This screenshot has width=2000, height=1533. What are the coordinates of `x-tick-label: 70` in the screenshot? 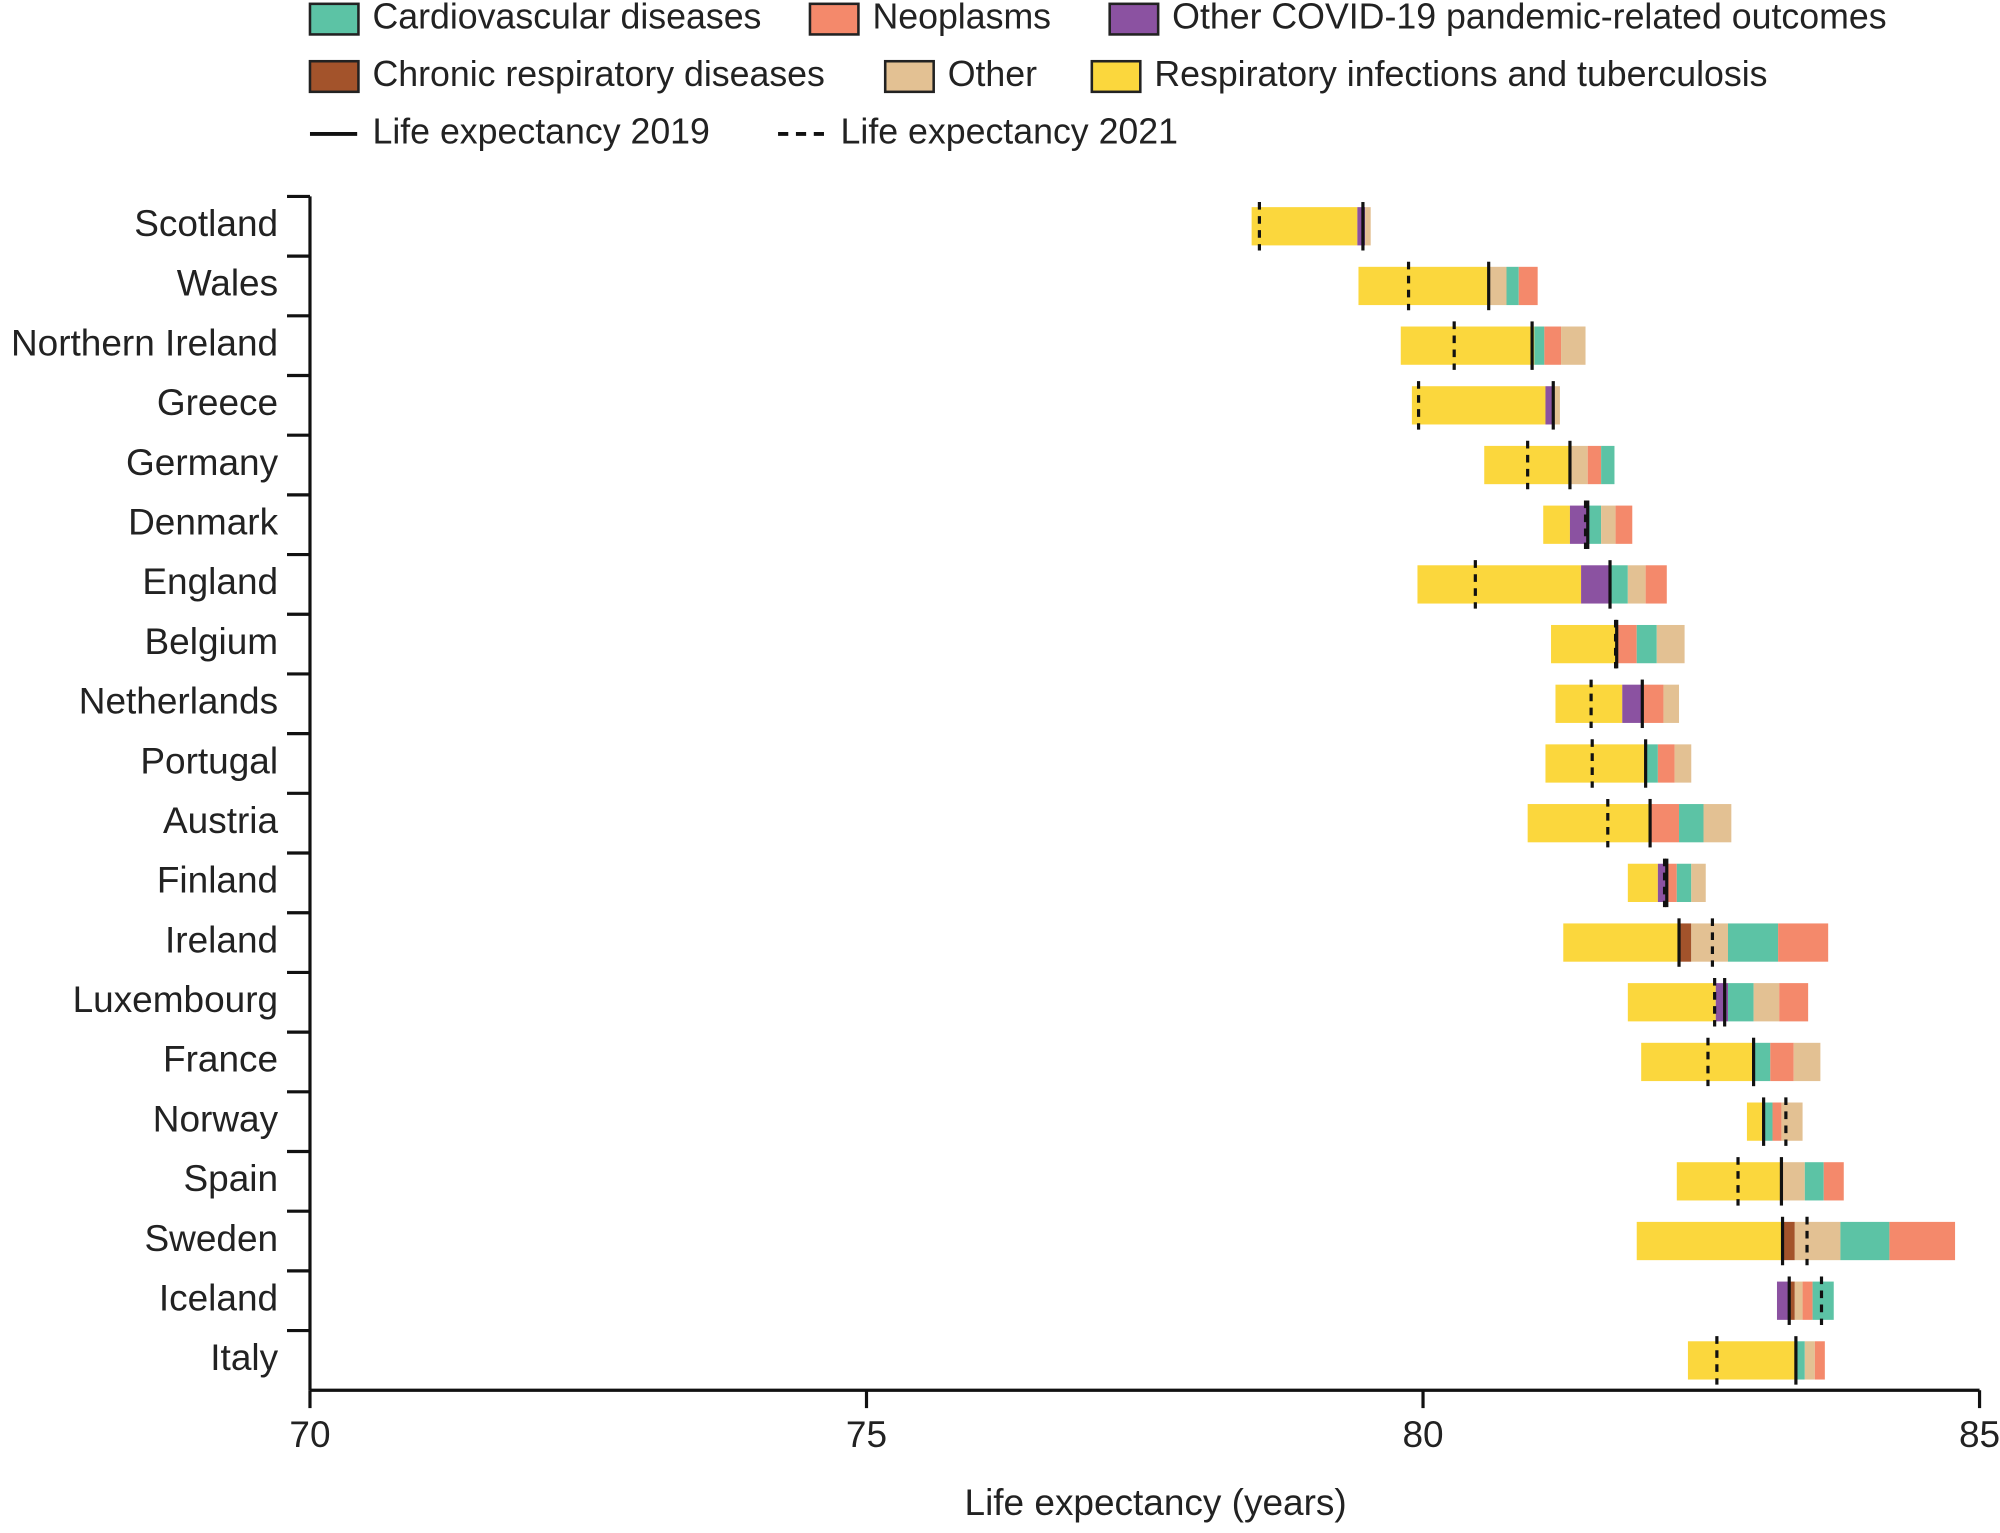 It's located at (309, 1434).